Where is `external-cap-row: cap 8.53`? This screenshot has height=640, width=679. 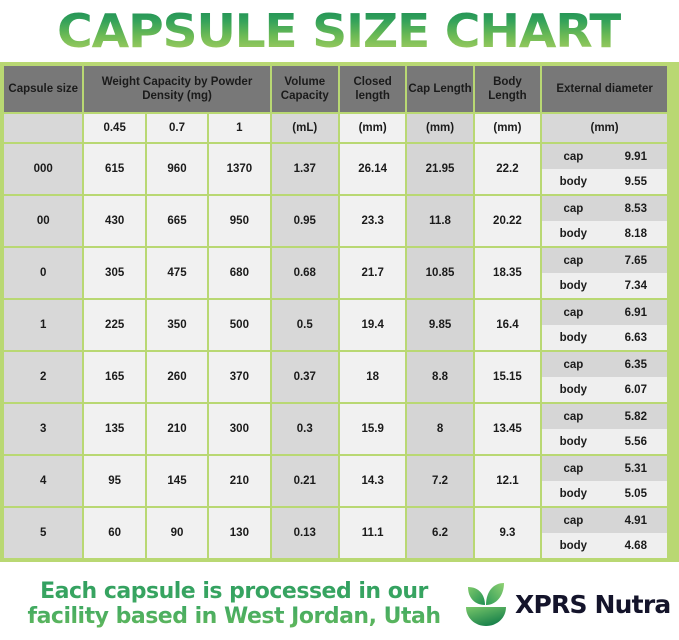 external-cap-row: cap 8.53 is located at coordinates (604, 208).